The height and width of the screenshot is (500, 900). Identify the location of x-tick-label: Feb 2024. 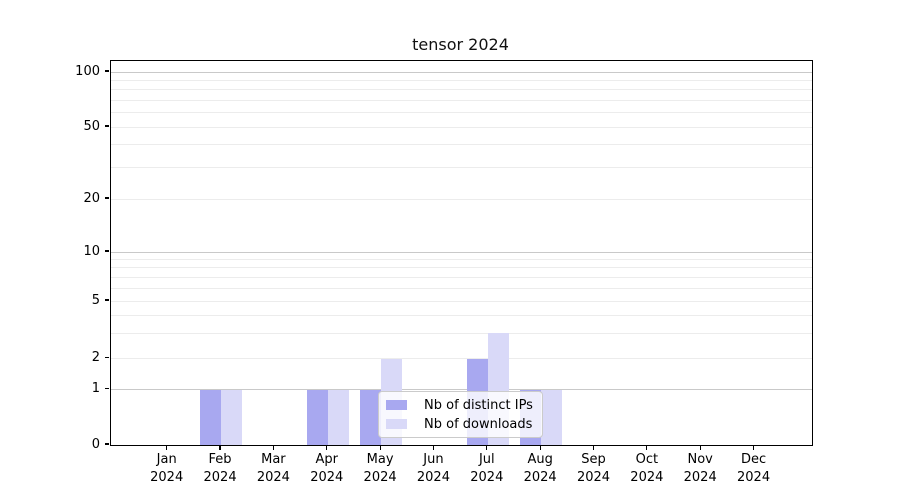
(220, 468).